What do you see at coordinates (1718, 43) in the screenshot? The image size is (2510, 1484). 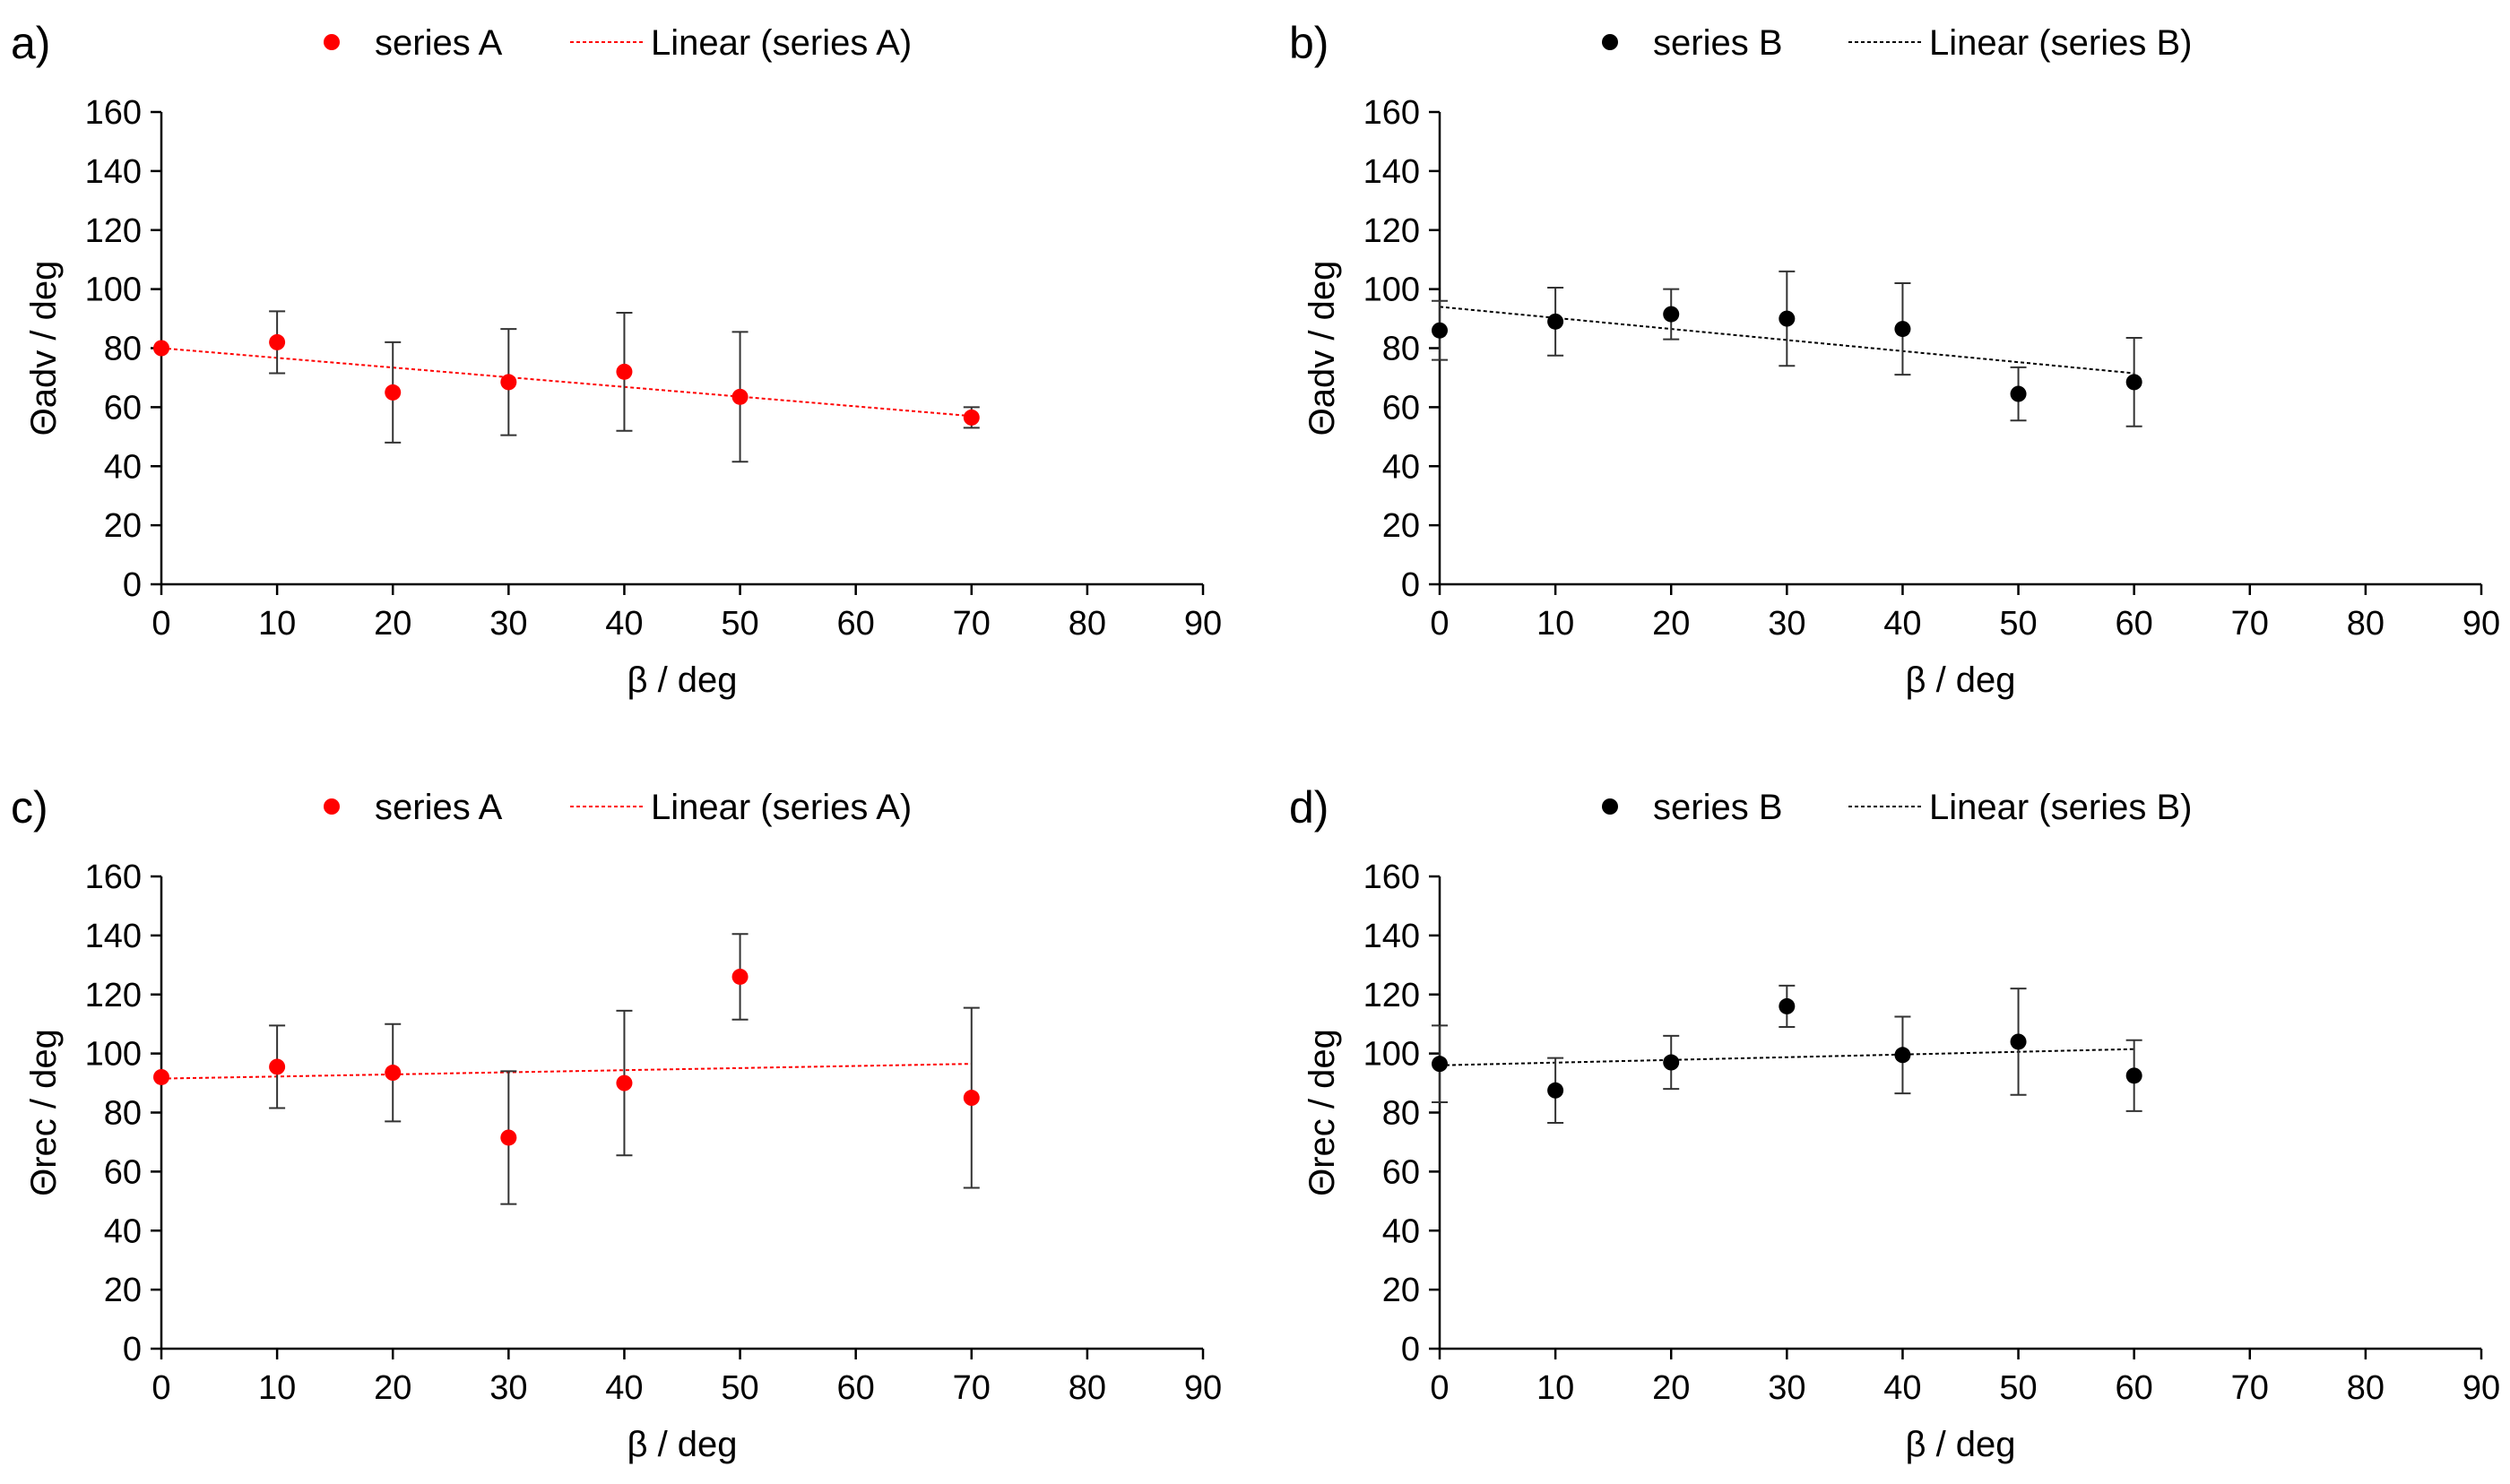 I see `legend-series-label: series B` at bounding box center [1718, 43].